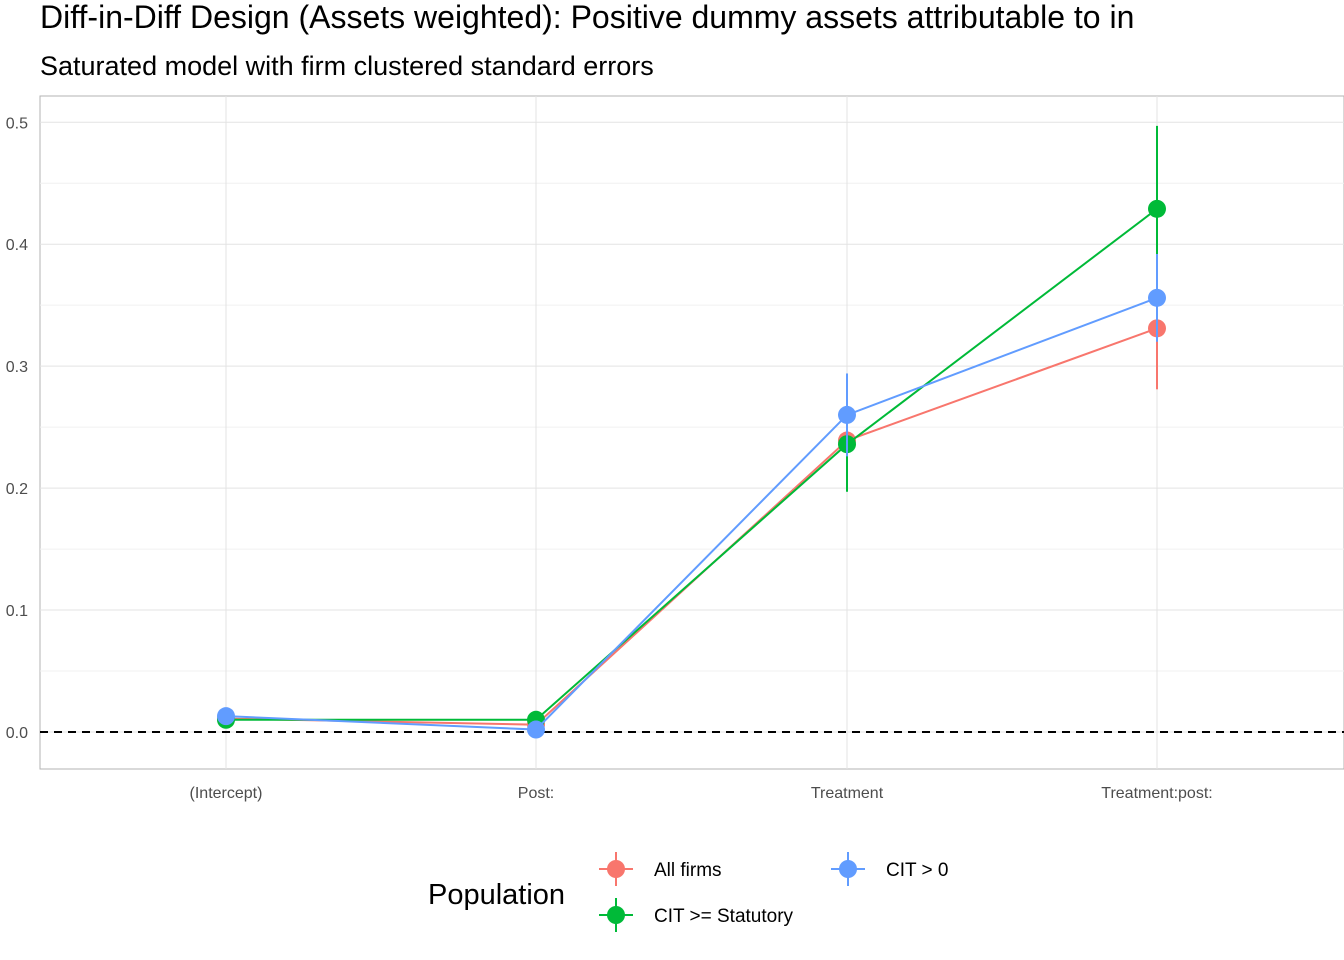  What do you see at coordinates (226, 793) in the screenshot?
I see `x-tick-label: (Intercept)` at bounding box center [226, 793].